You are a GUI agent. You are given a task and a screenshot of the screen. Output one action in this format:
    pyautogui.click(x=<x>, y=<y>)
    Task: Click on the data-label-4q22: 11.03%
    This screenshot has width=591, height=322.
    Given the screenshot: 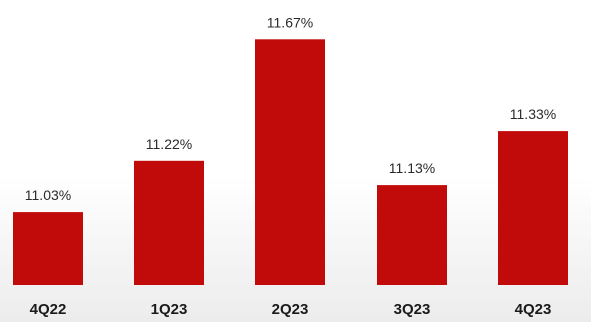 What is the action you would take?
    pyautogui.click(x=48, y=195)
    